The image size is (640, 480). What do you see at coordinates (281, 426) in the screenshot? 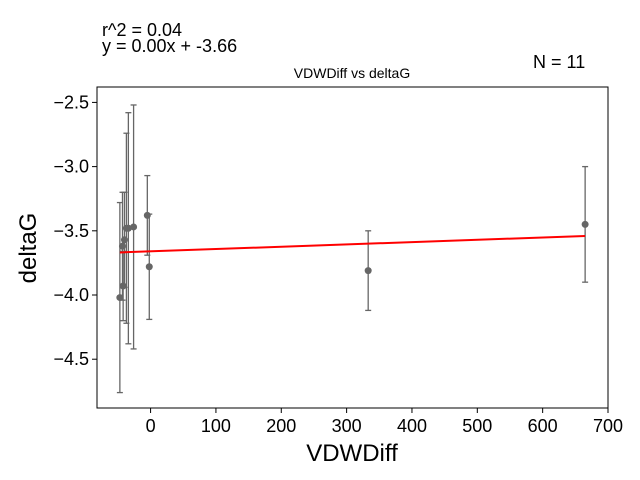
I see `x-tick-label: 200` at bounding box center [281, 426].